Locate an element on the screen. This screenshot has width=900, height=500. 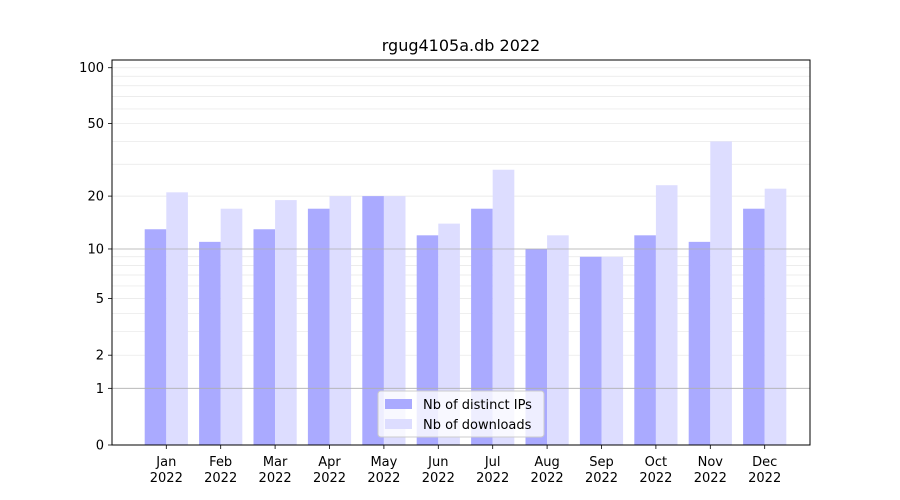
y-axis: 0 1 2 5 10 20 50 100 is located at coordinates (95, 257).